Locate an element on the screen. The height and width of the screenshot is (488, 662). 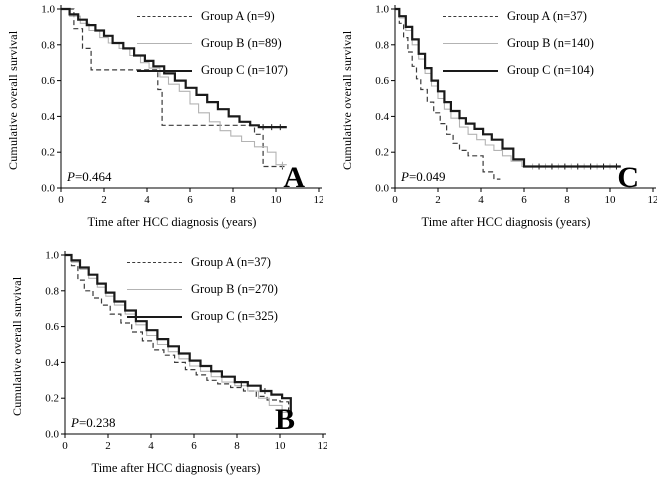
legend-item: Group C (n=104) is located at coordinates (518, 70).